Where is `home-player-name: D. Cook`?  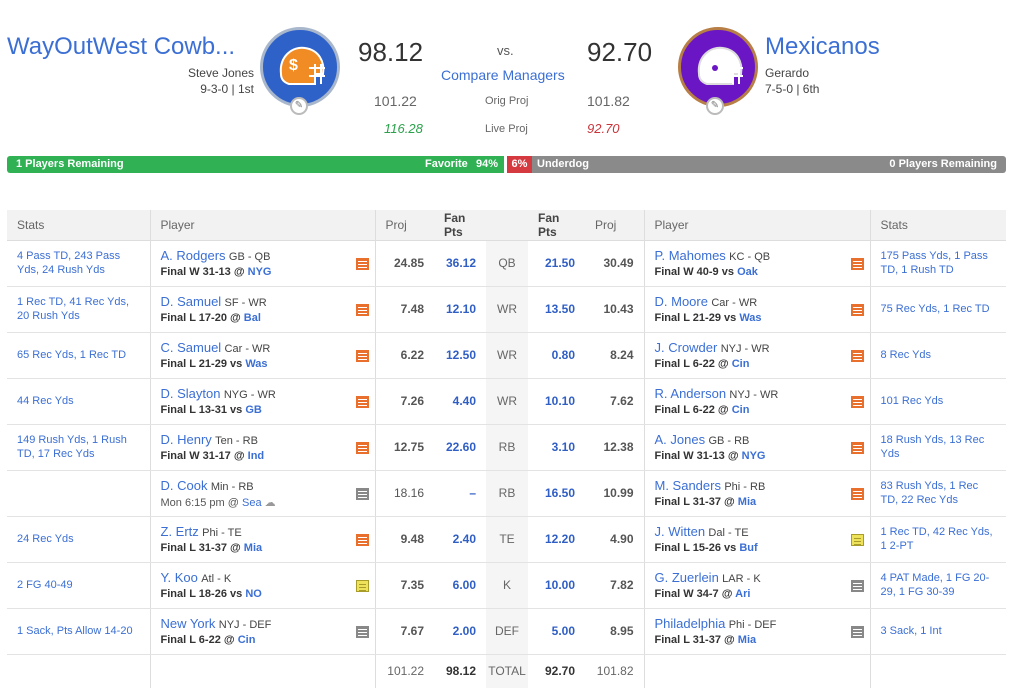
home-player-name: D. Cook is located at coordinates (184, 485).